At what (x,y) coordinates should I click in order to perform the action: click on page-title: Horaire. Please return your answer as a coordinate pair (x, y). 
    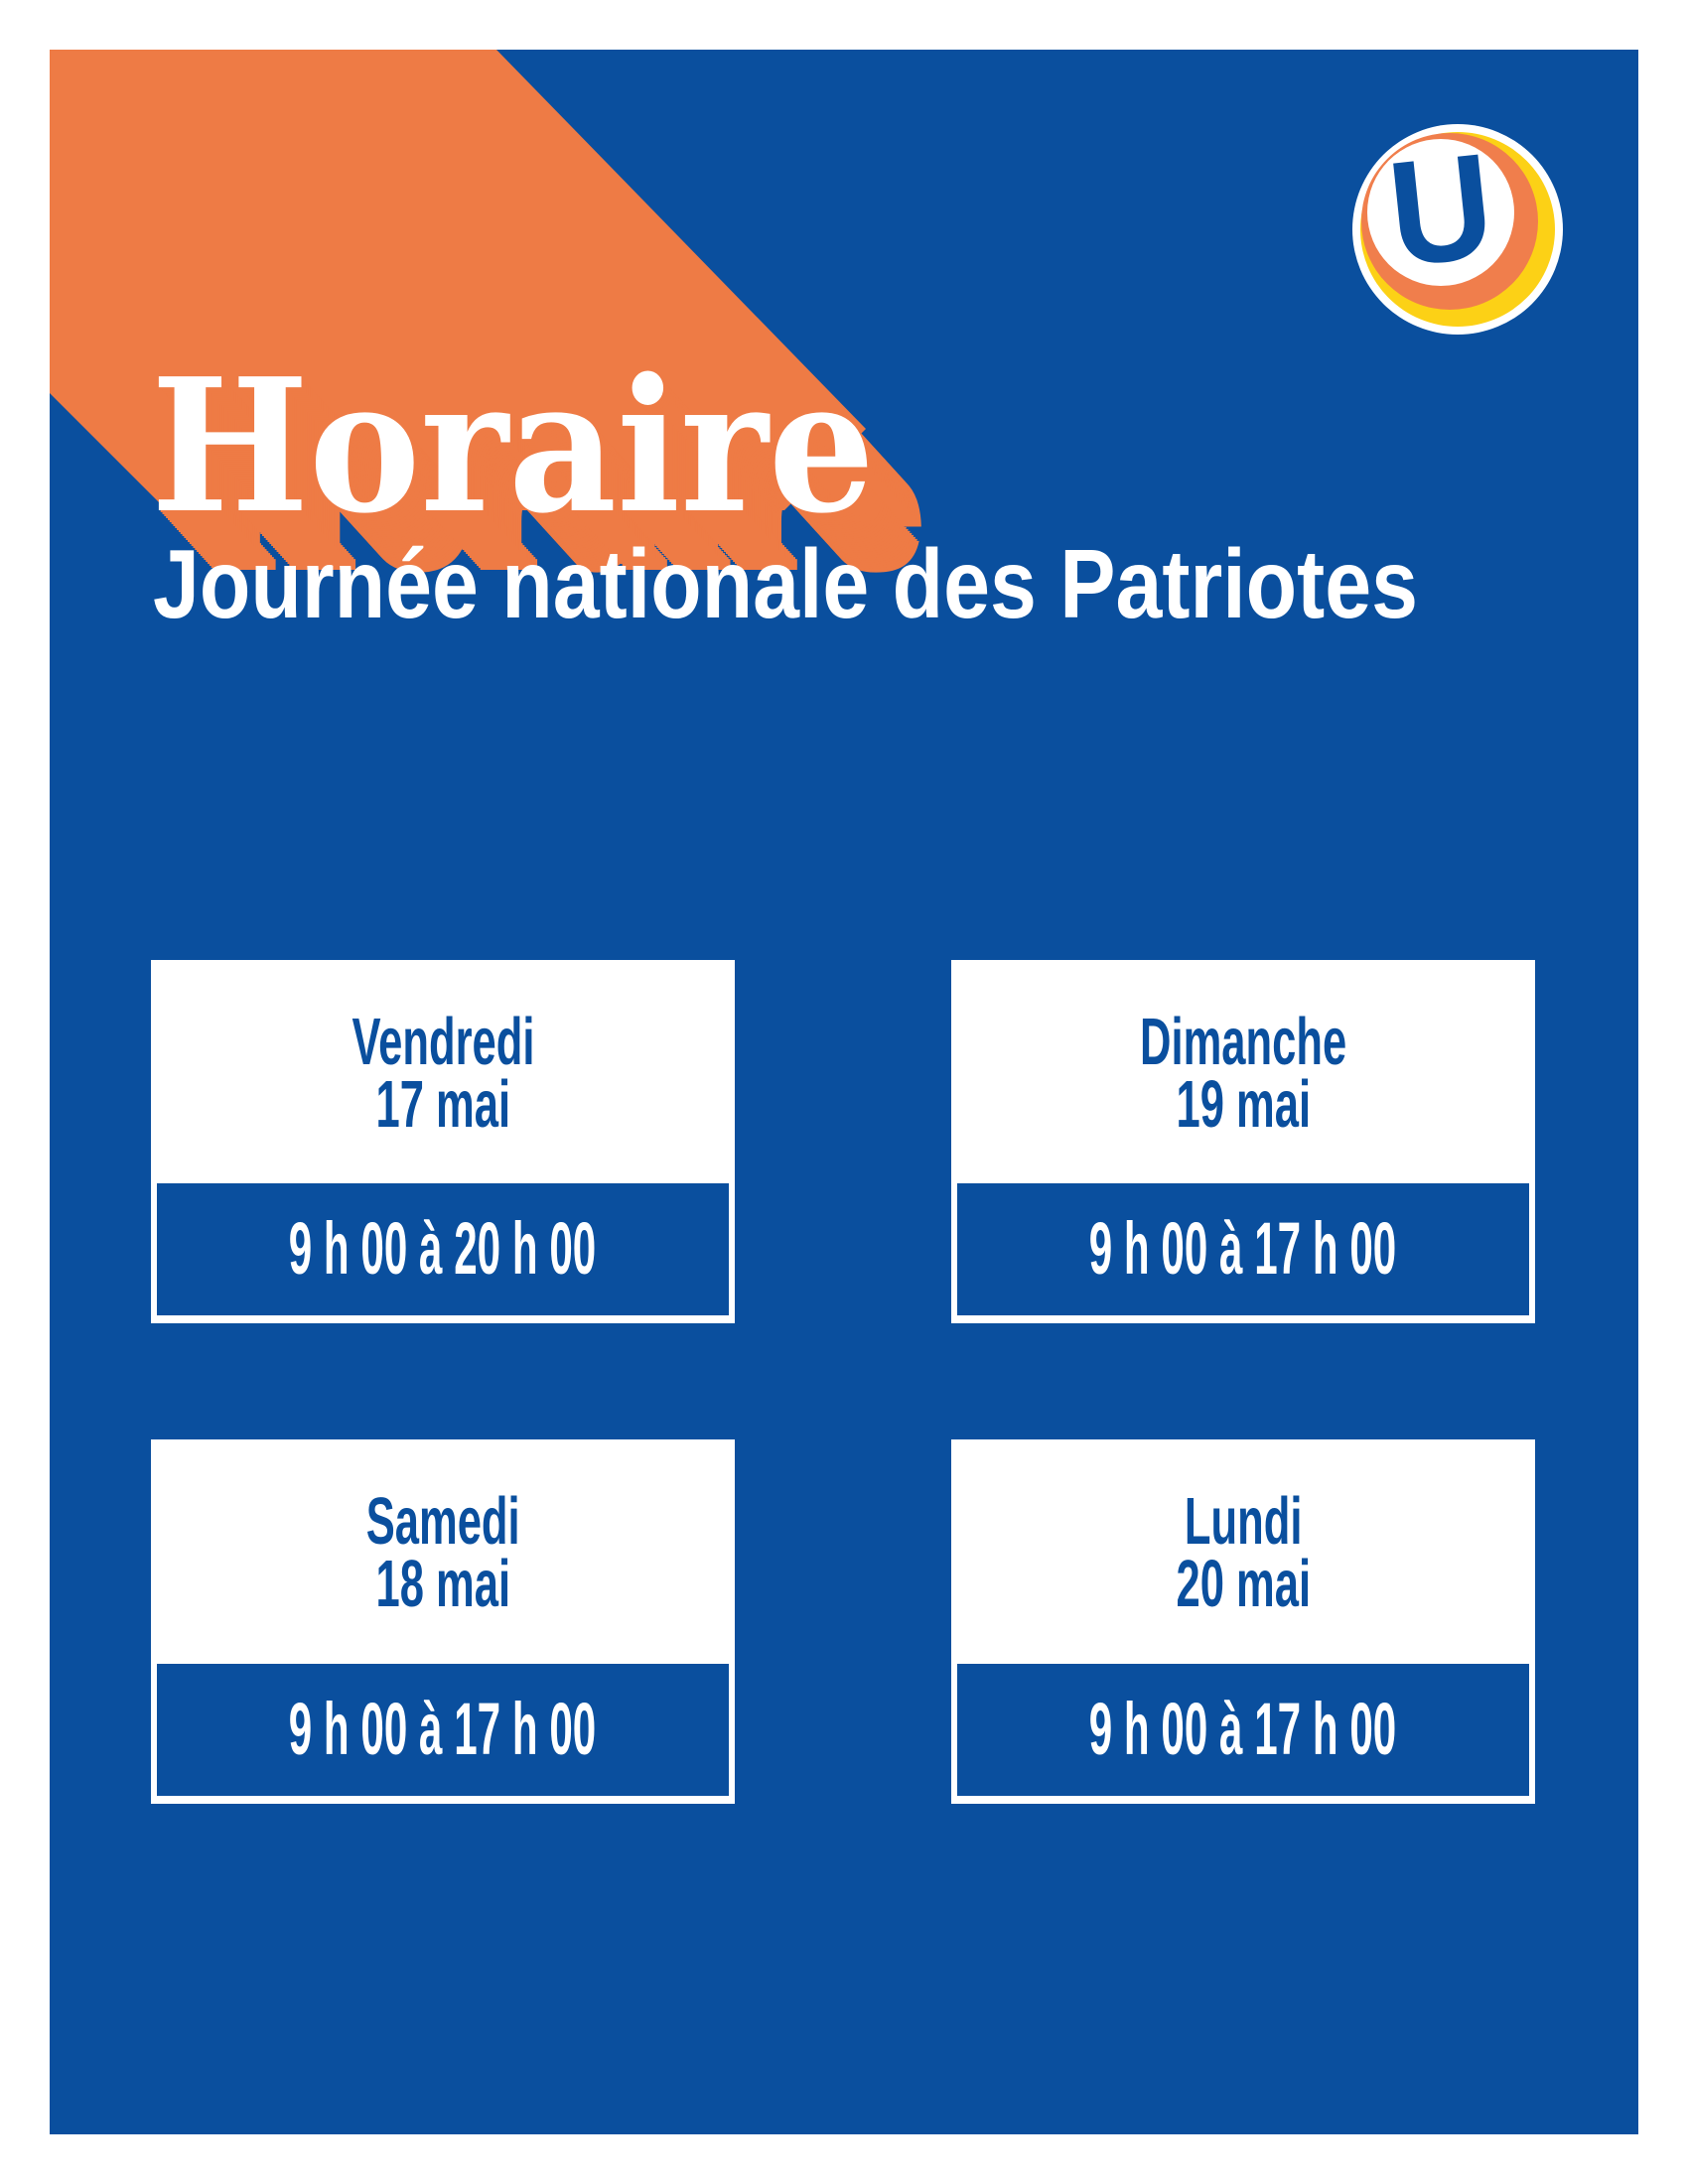
    Looking at the image, I should click on (513, 446).